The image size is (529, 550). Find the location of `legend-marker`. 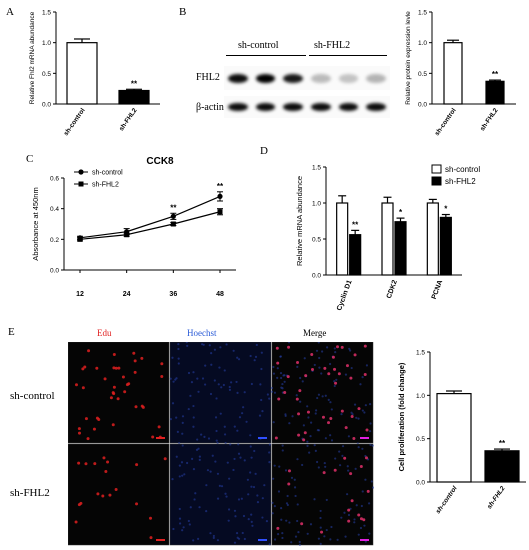

legend-marker is located at coordinates (81, 184).